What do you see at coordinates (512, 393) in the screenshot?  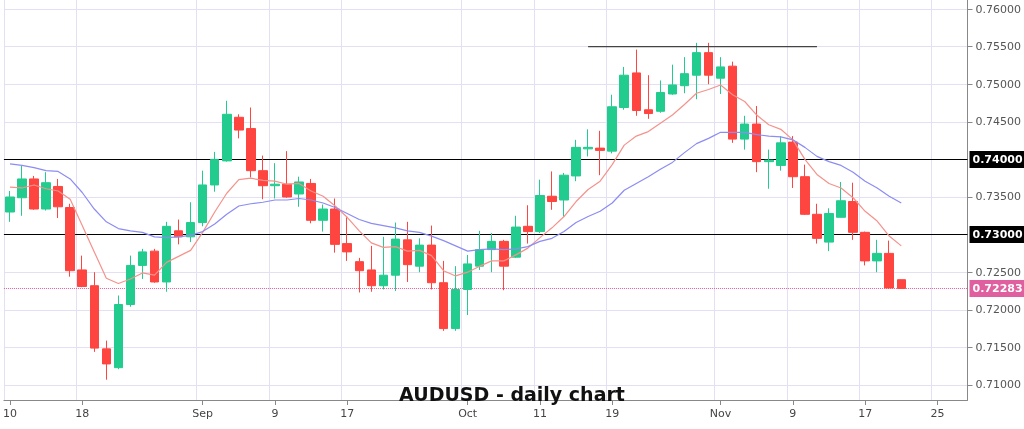 I see `text: AUDUSD - daily chart` at bounding box center [512, 393].